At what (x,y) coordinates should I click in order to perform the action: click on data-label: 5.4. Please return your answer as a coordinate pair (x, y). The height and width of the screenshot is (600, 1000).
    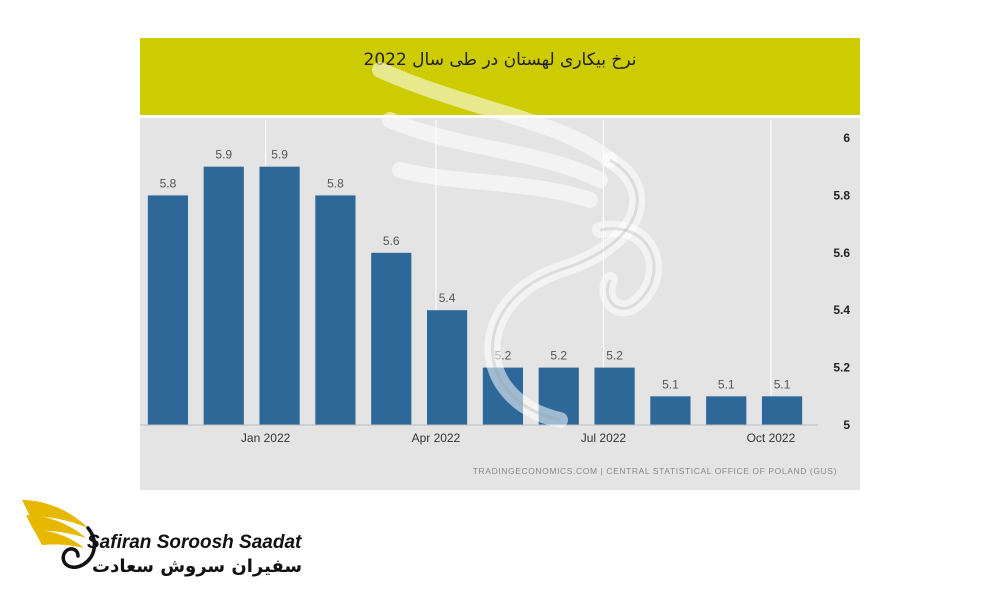
    Looking at the image, I should click on (447, 298).